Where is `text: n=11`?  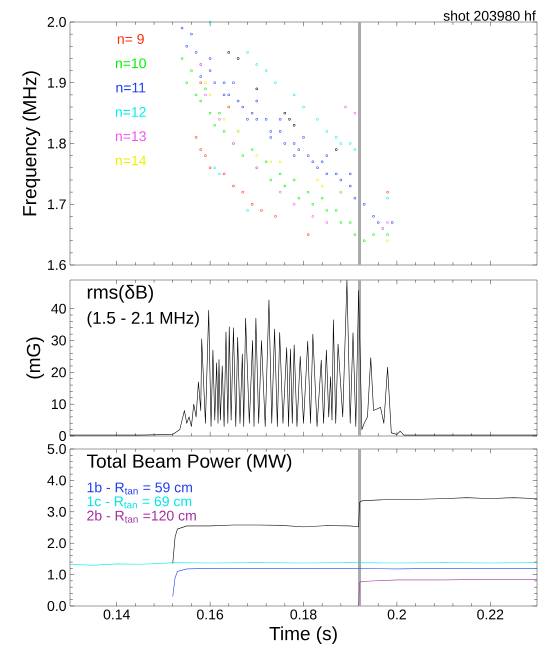
text: n=11 is located at coordinates (131, 87).